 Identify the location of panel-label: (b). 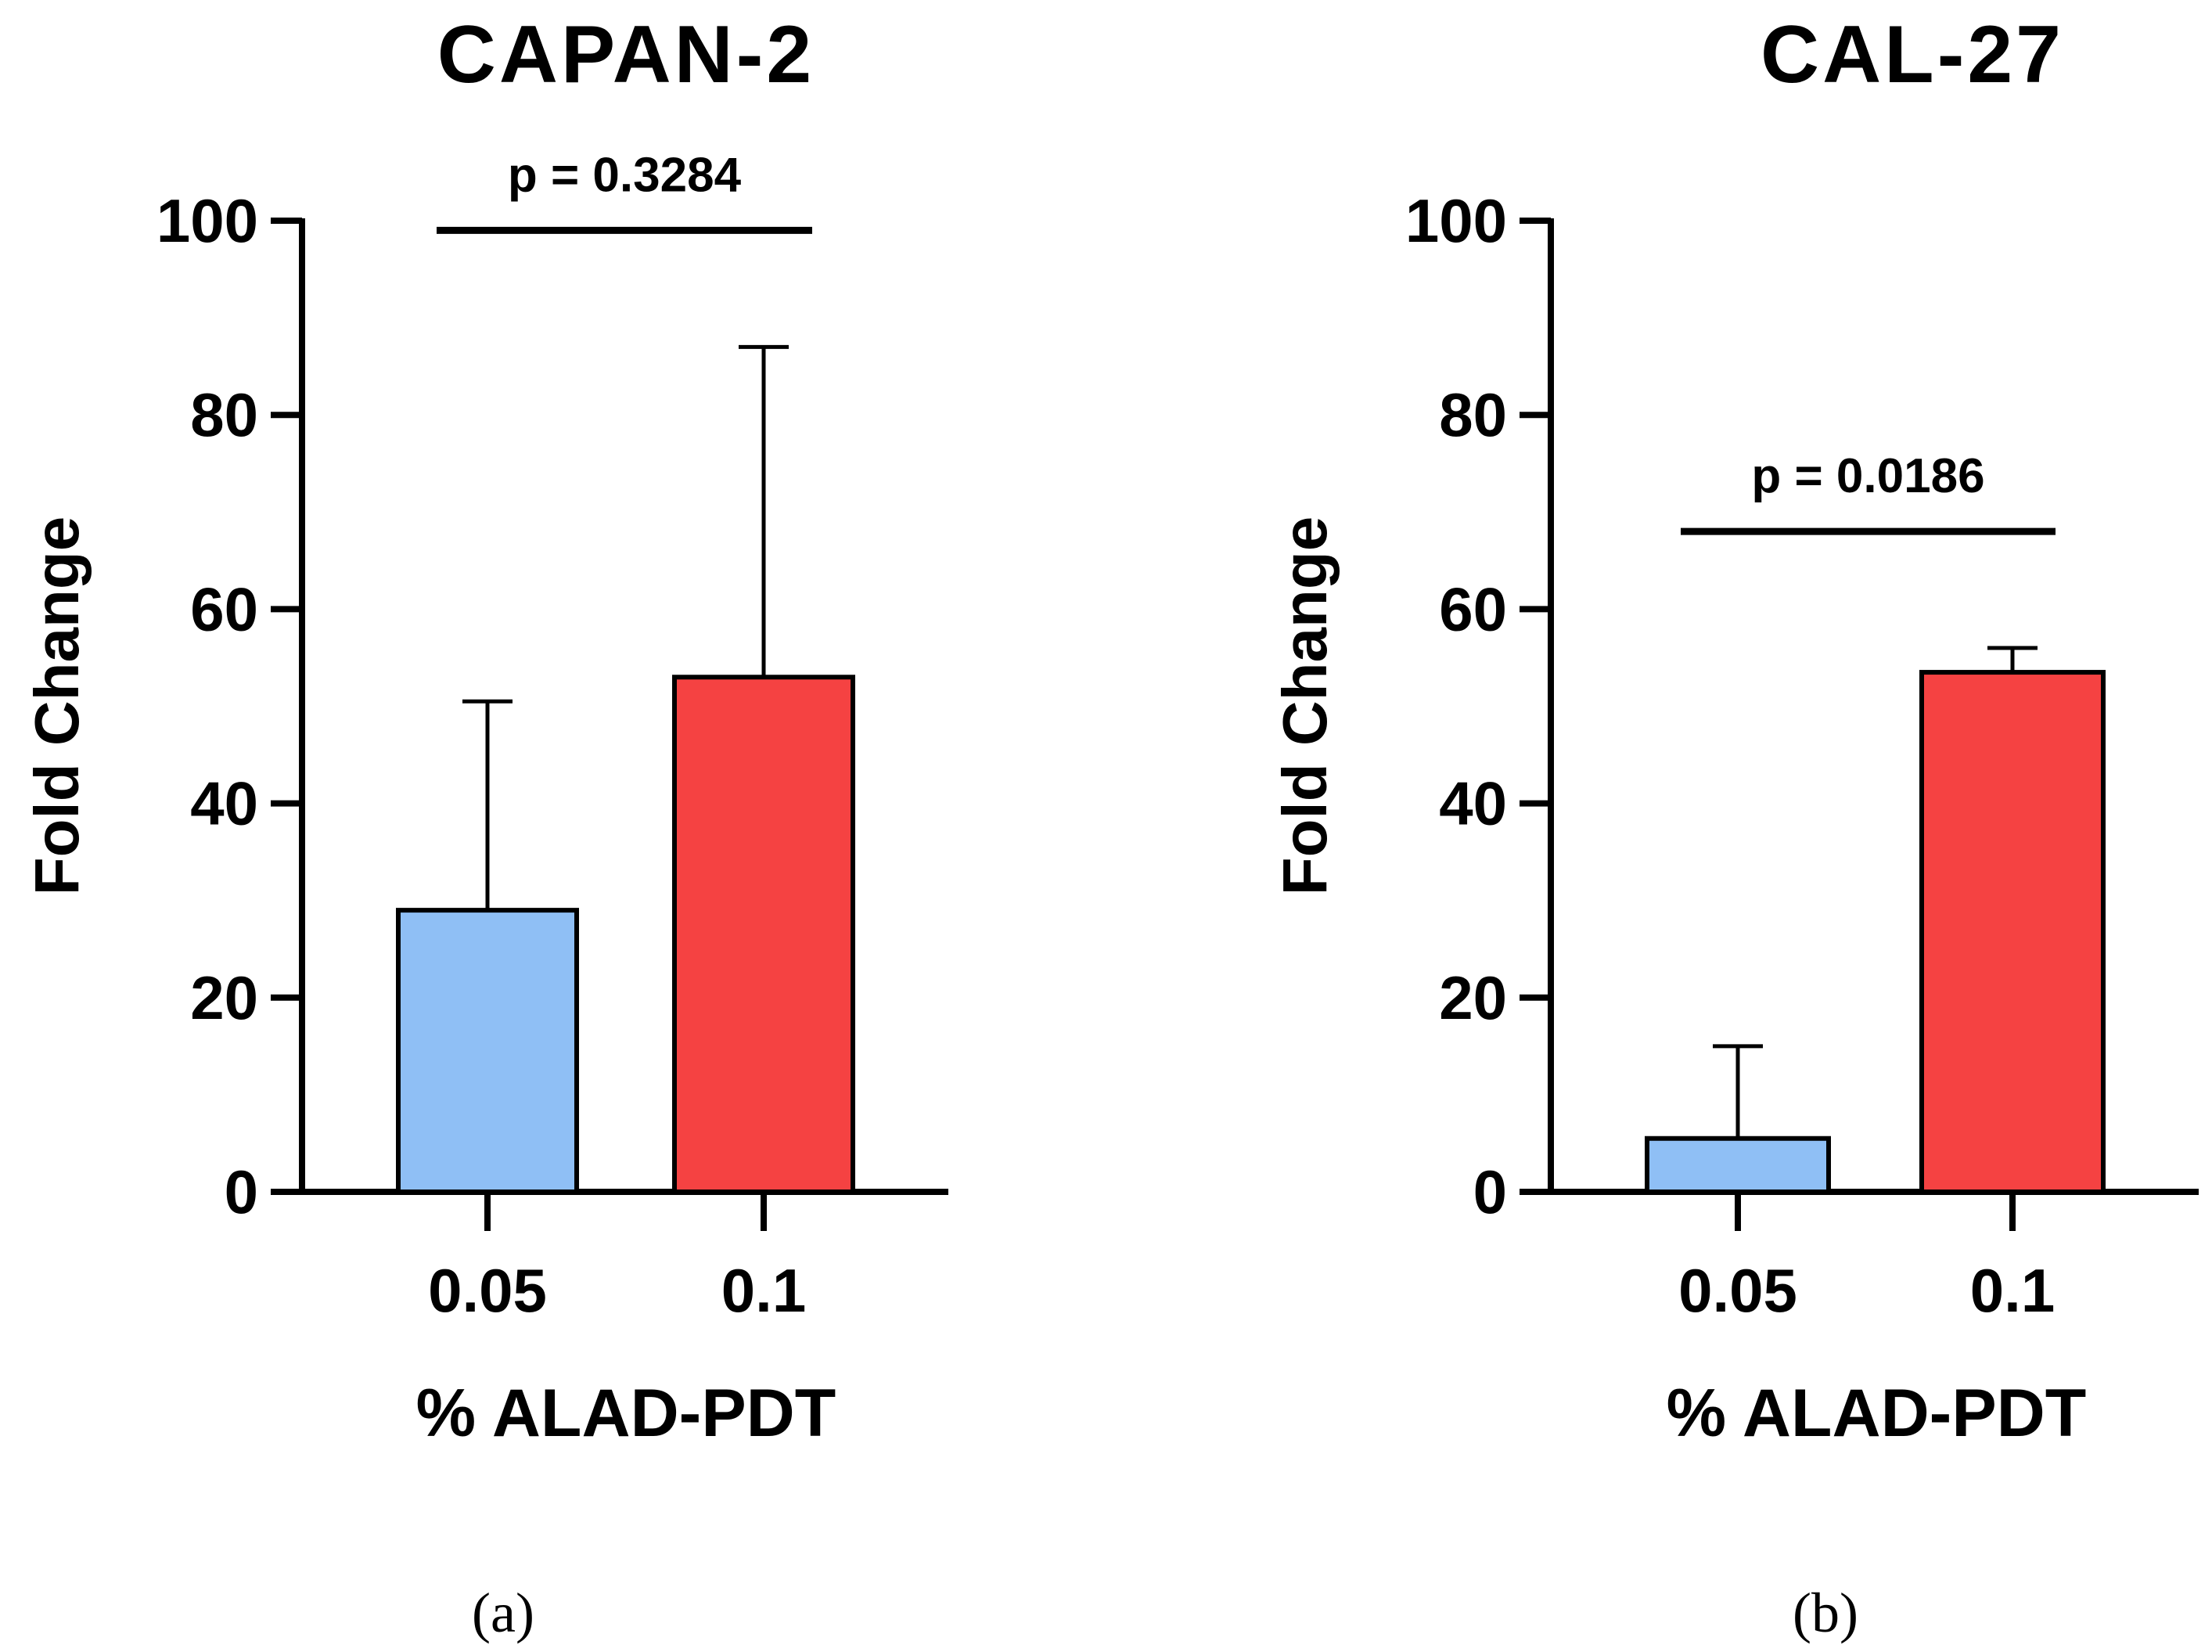
(1825, 1613).